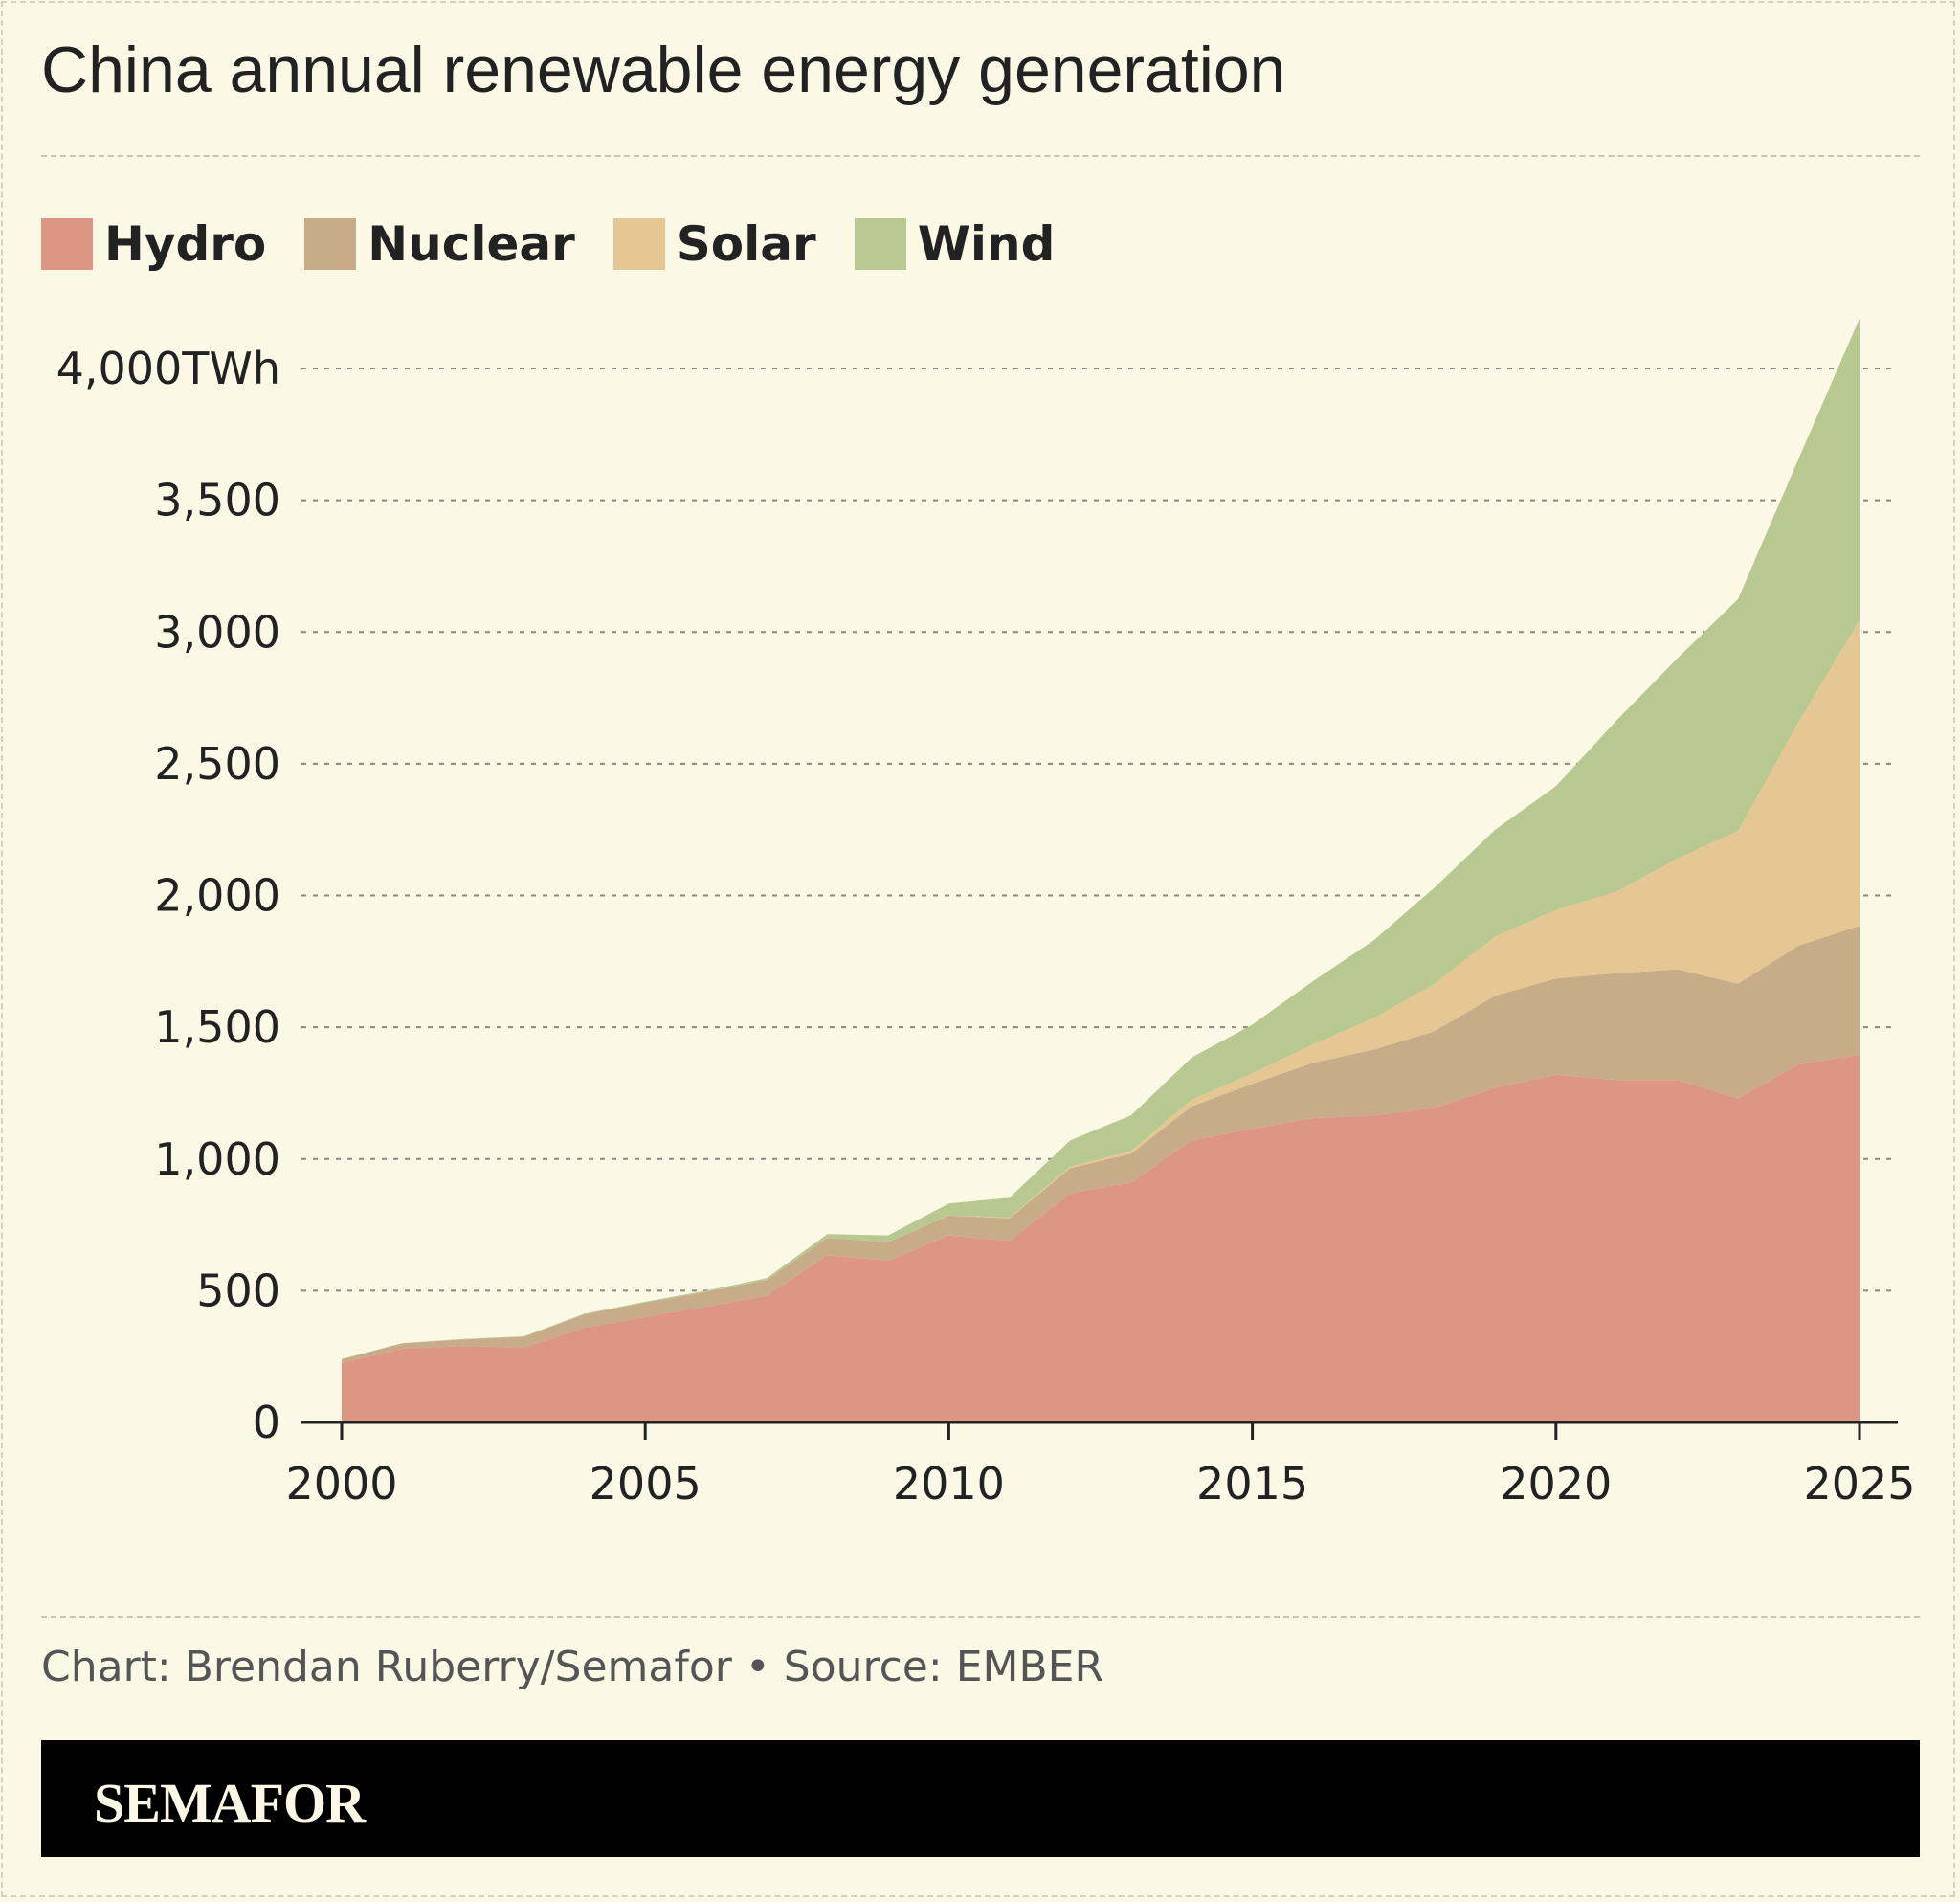 The height and width of the screenshot is (1902, 1960). Describe the element at coordinates (1101, 1238) in the screenshot. I see `area-hydro` at that location.